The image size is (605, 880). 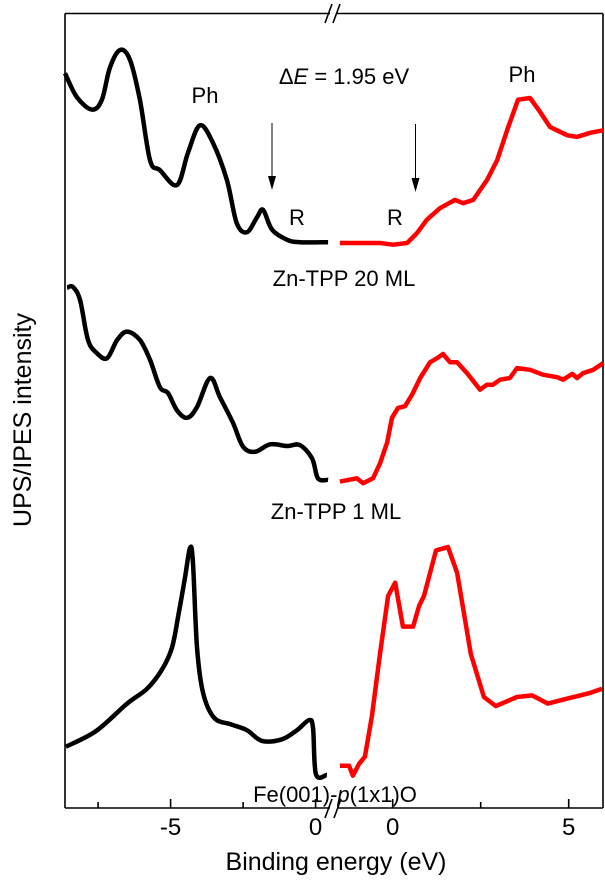 I want to click on axis-break-top, so click(x=332, y=13).